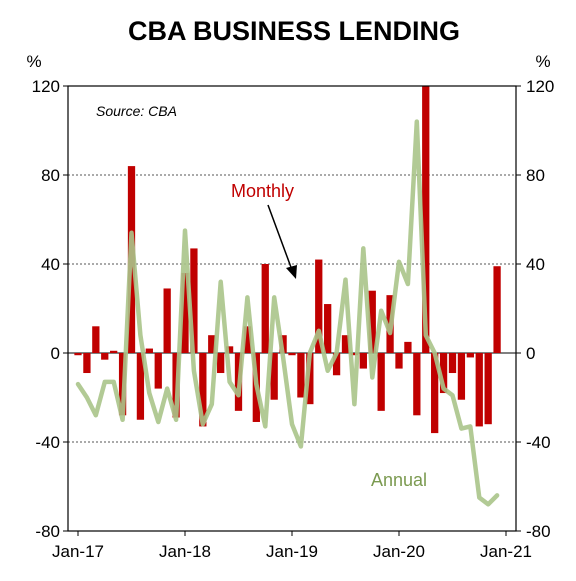  I want to click on right-tick-label: -80, so click(538, 531).